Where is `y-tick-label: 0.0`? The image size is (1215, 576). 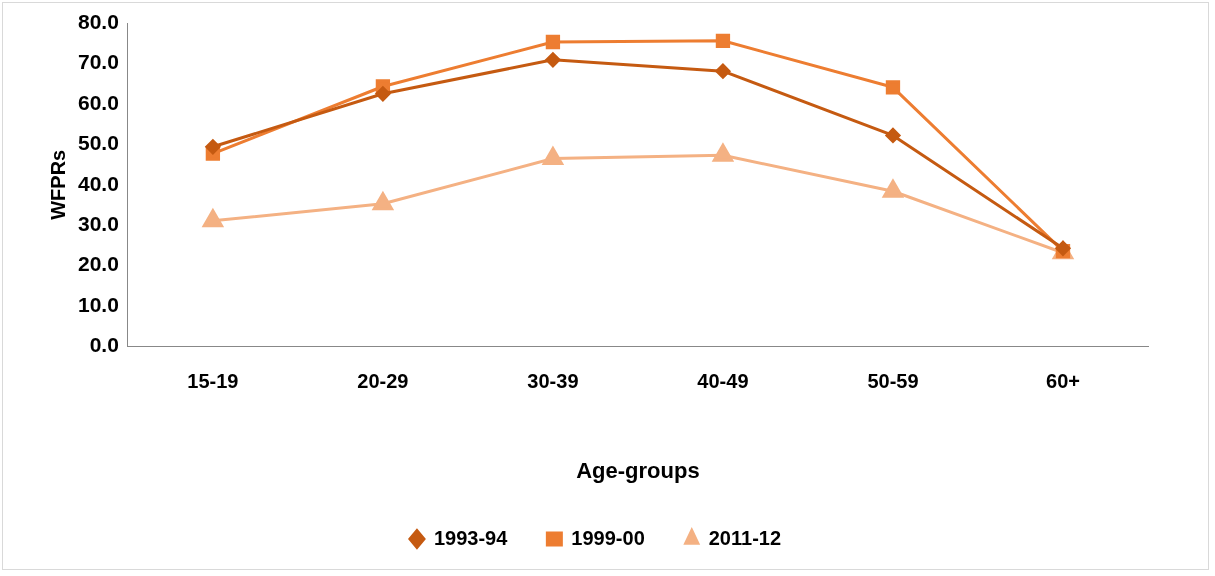
y-tick-label: 0.0 is located at coordinates (104, 345).